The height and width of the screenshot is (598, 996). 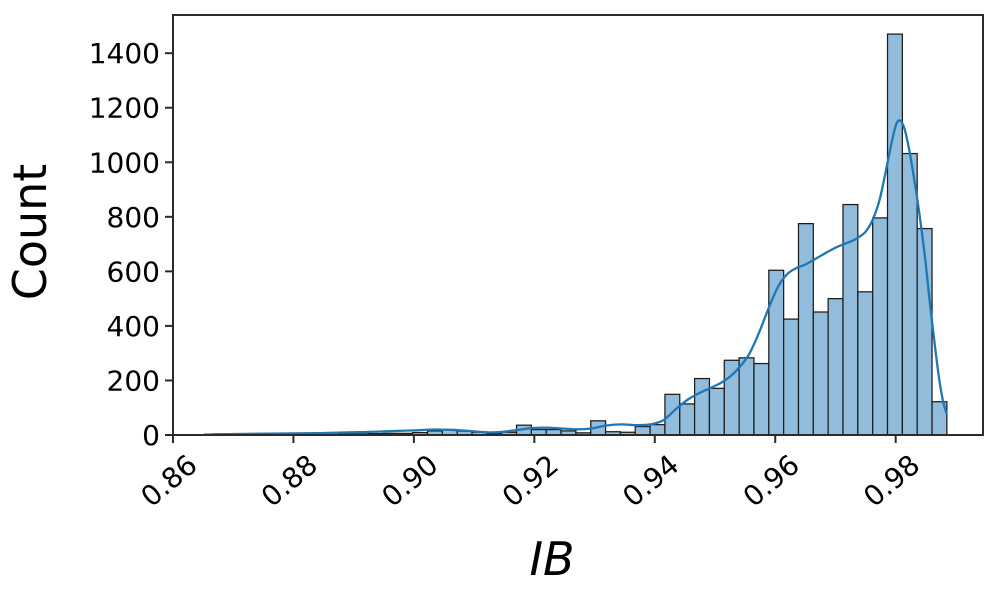 I want to click on y-tick-label: 1200, so click(x=124, y=108).